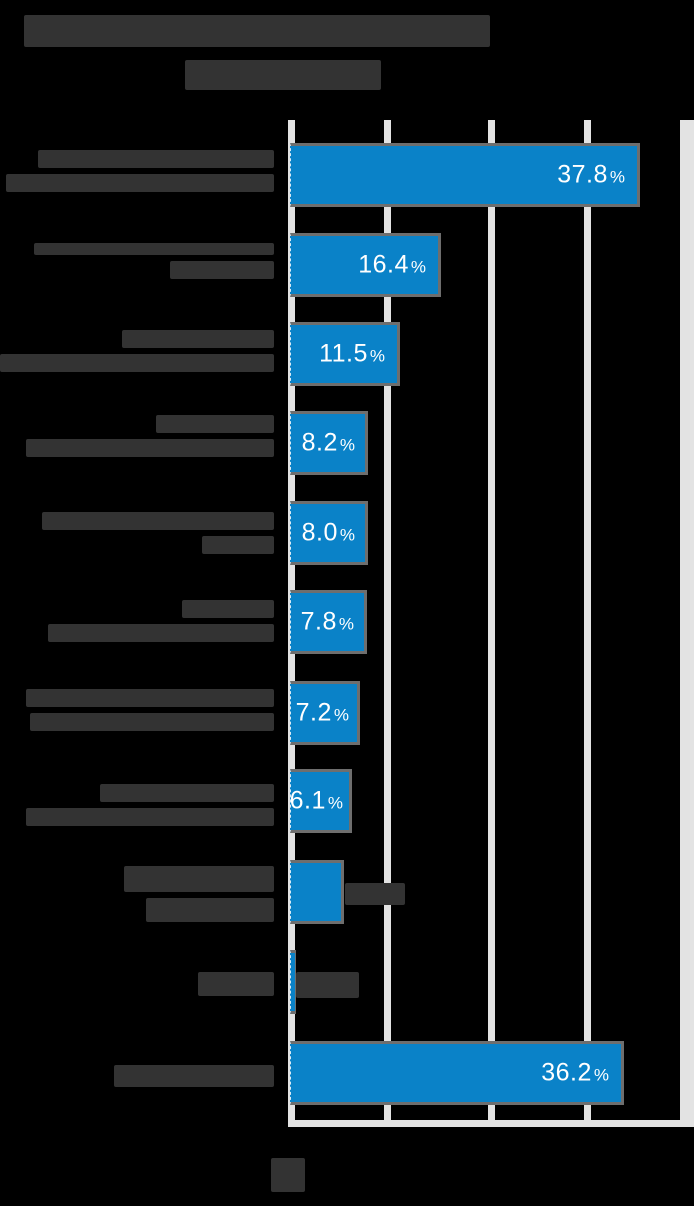  What do you see at coordinates (491, 1123) in the screenshot?
I see `x-axis-line` at bounding box center [491, 1123].